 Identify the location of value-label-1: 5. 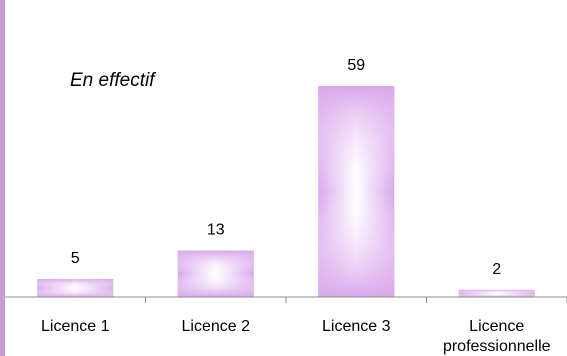
(75, 258).